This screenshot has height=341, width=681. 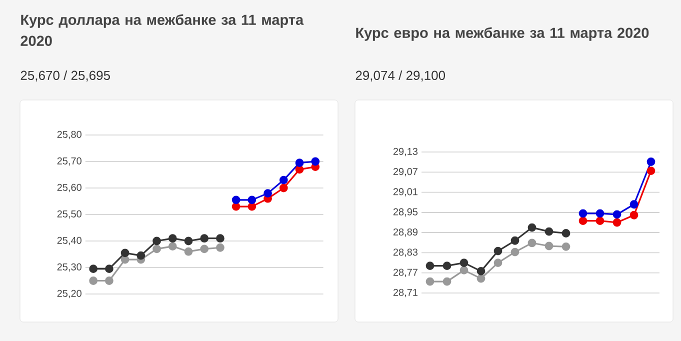 What do you see at coordinates (162, 30) in the screenshot?
I see `chart-title: Курс доллара на межбанке за 11 марта 2020` at bounding box center [162, 30].